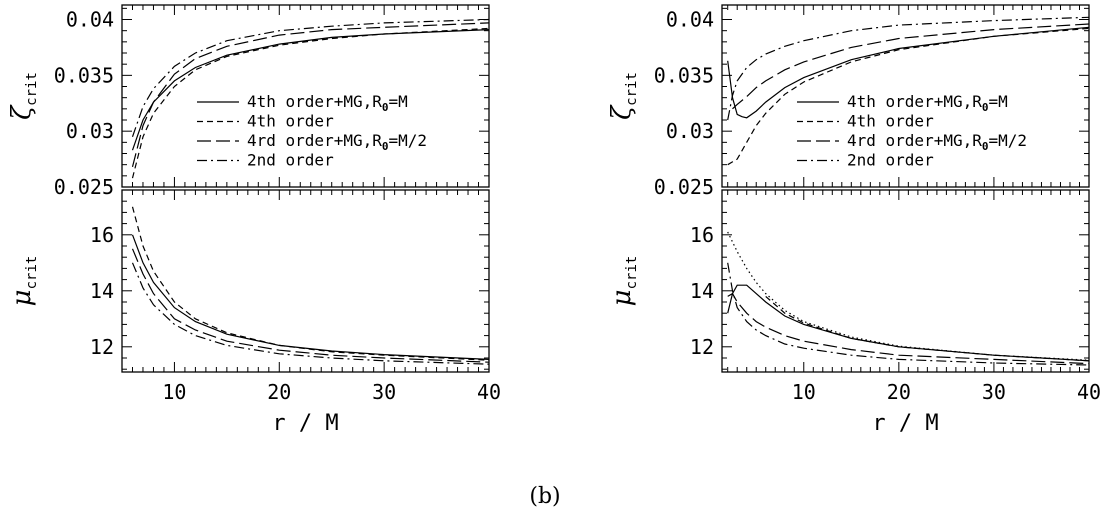  I want to click on series-line-dotted, so click(908, 296).